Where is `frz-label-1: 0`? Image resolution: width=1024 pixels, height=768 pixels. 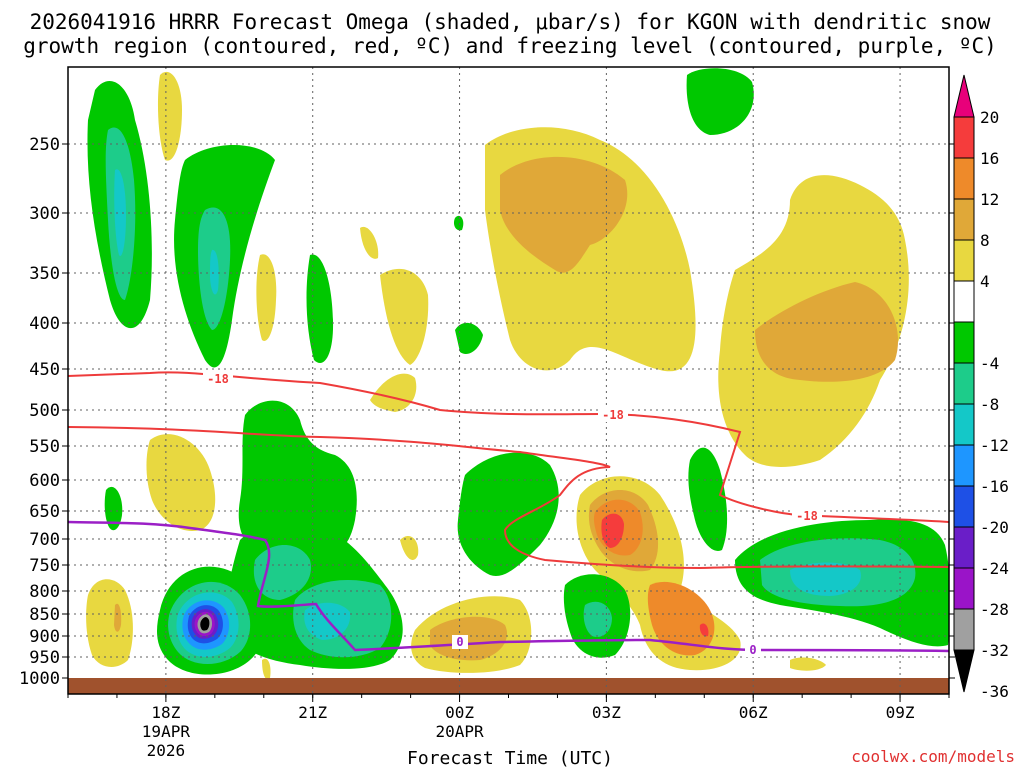 frz-label-1: 0 is located at coordinates (459, 642).